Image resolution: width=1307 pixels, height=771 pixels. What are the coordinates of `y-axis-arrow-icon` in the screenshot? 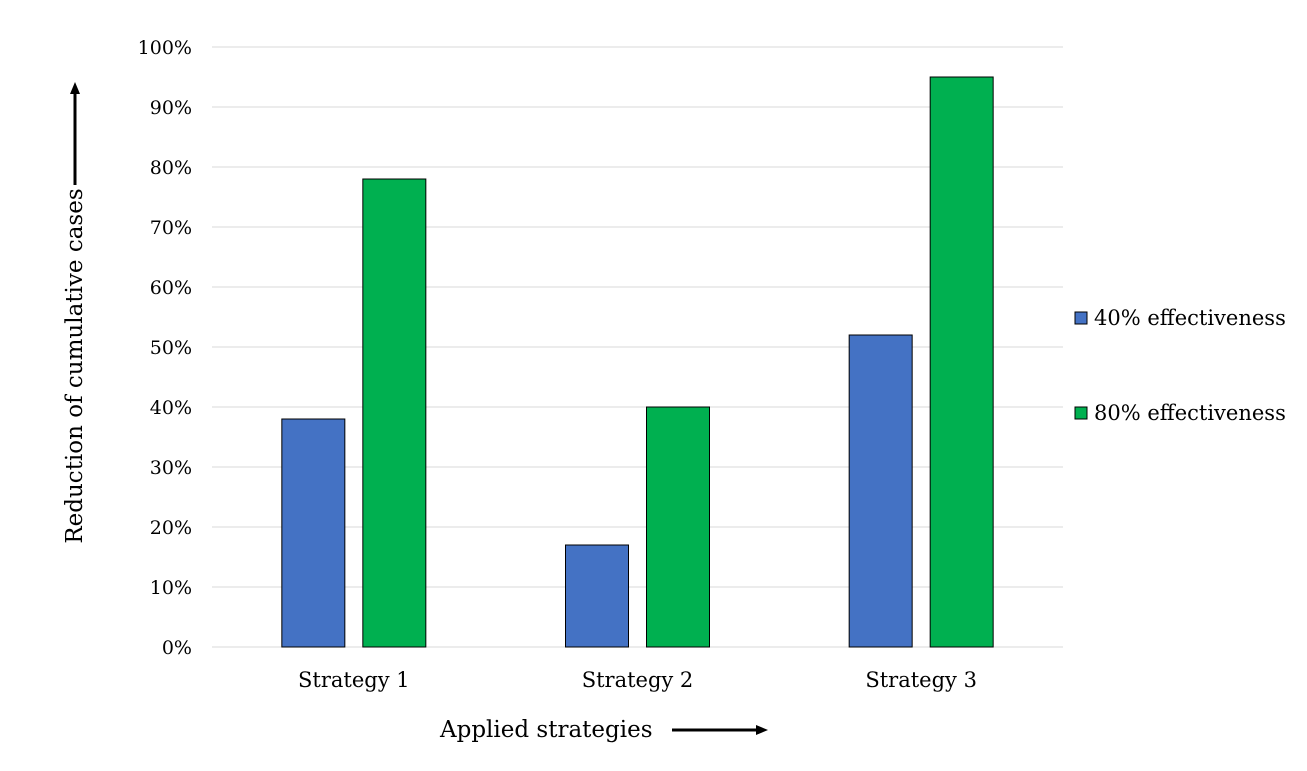 It's located at (75, 133).